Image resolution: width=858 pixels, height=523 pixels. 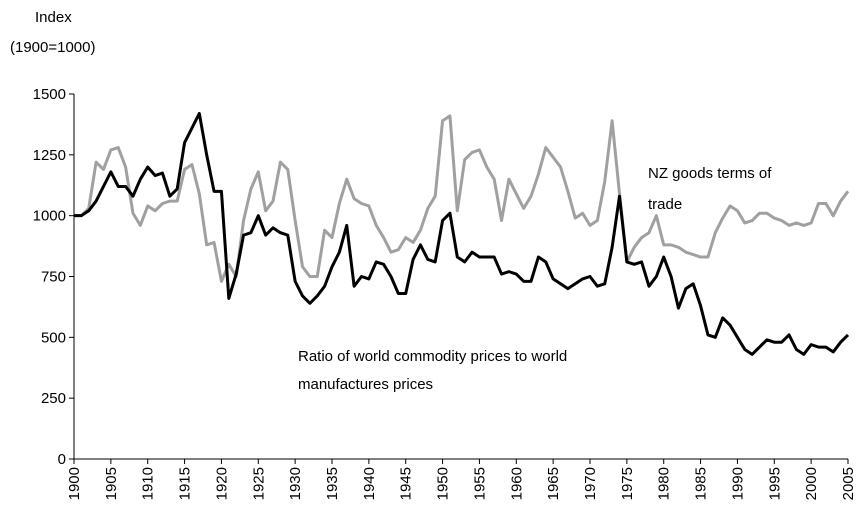 What do you see at coordinates (53, 17) in the screenshot?
I see `y-axis-label: Index` at bounding box center [53, 17].